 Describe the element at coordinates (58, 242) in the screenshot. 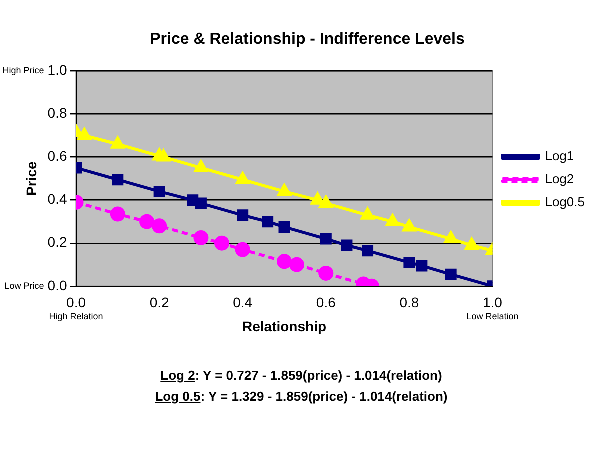

I see `y-tick-label: 0.2` at that location.